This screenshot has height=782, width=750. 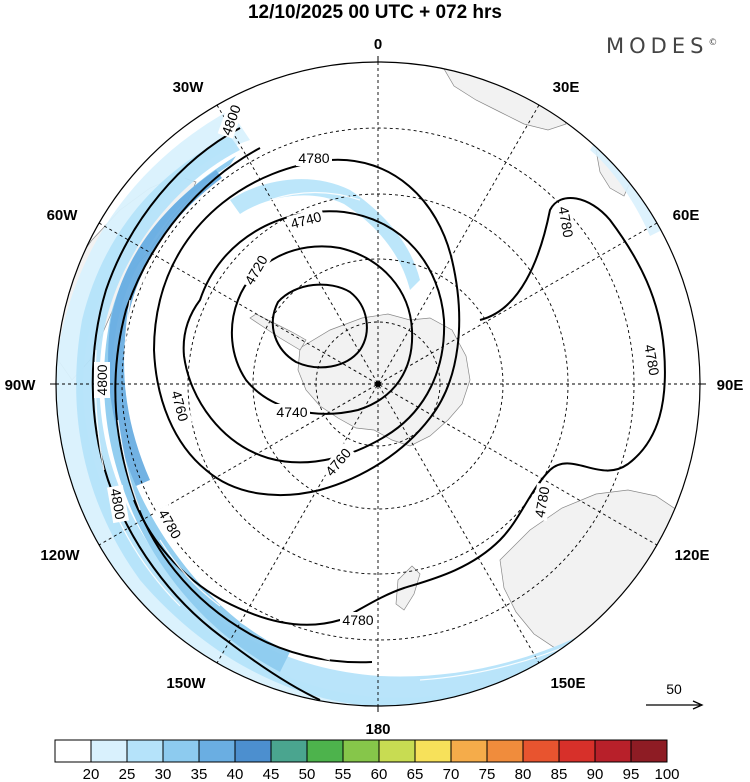 I want to click on wind-speed-band-inner, so click(x=325, y=234).